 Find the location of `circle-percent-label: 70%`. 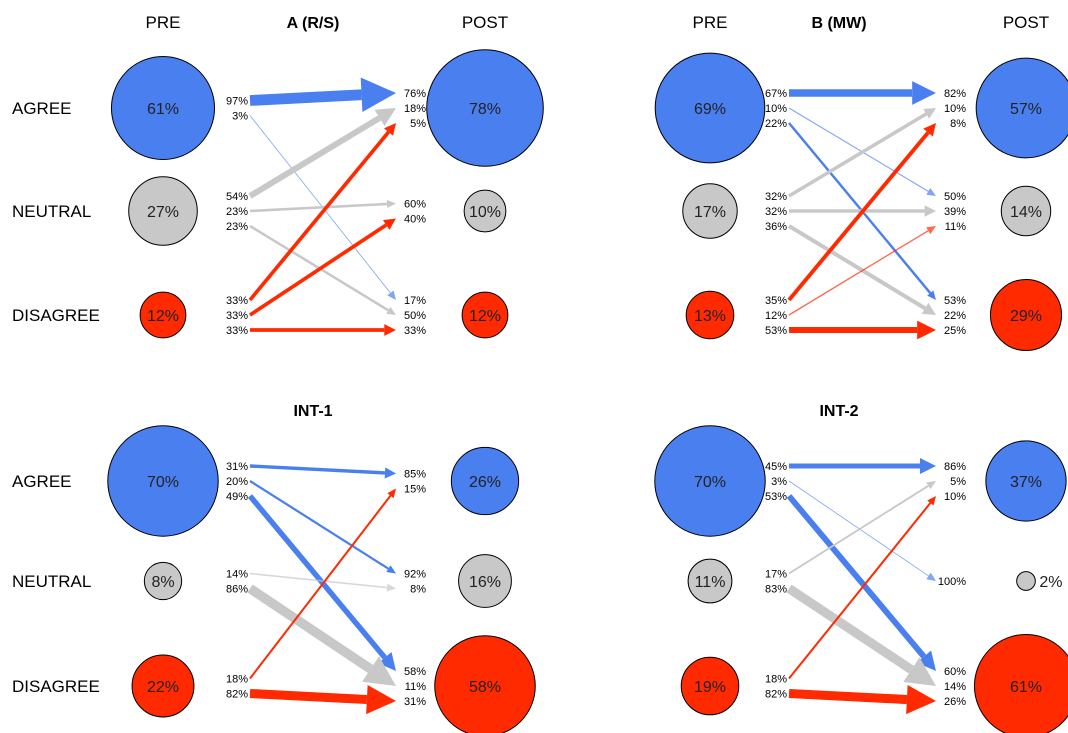

circle-percent-label: 70% is located at coordinates (163, 482).